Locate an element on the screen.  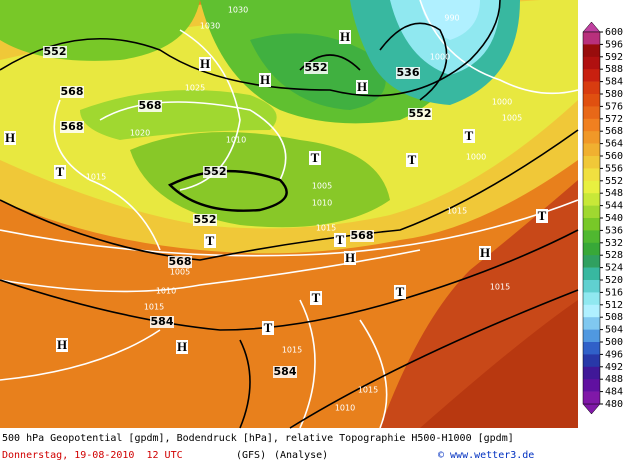
caption-run: (Analyse) is located at coordinates (301, 455).